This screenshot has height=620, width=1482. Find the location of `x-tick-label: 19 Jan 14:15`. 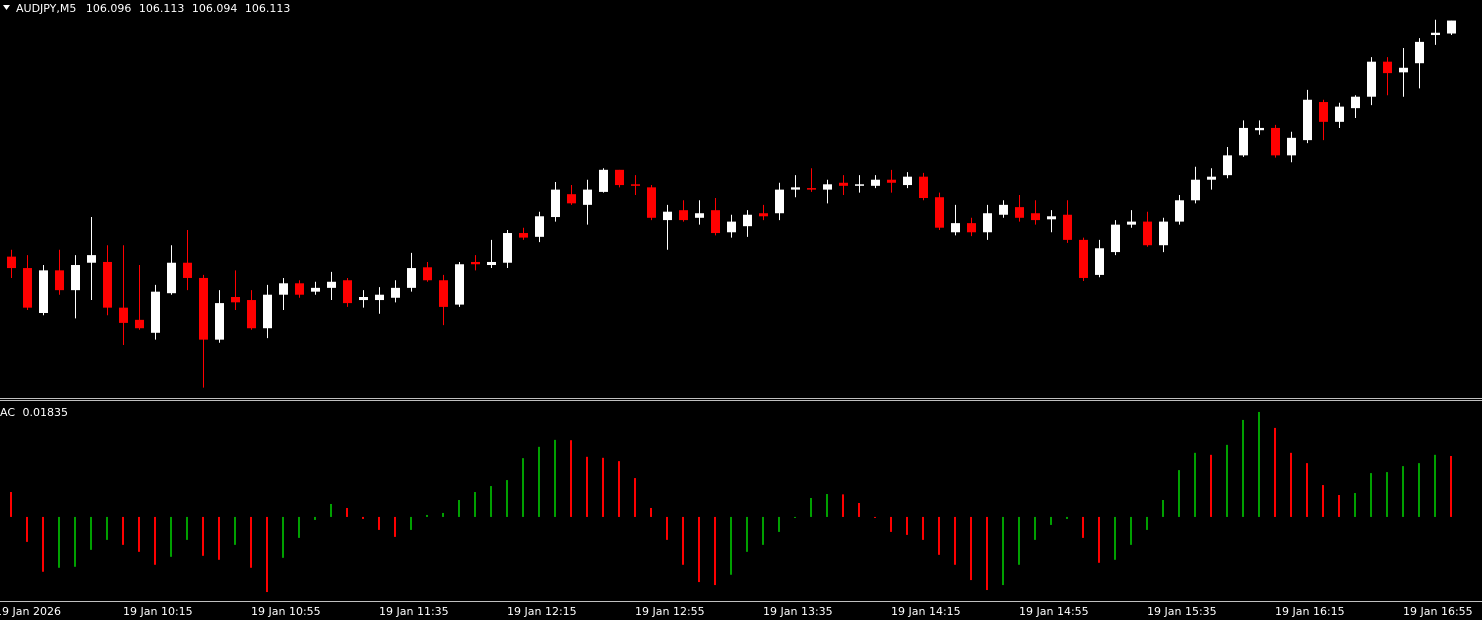

x-tick-label: 19 Jan 14:15 is located at coordinates (926, 611).